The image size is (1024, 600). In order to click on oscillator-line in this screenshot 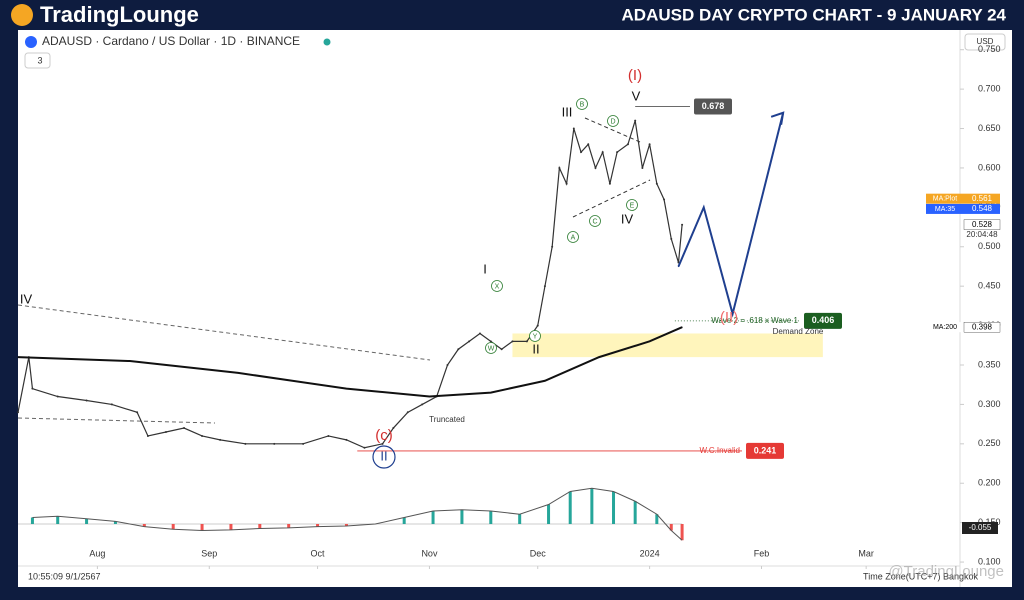, I will do `click(357, 514)`.